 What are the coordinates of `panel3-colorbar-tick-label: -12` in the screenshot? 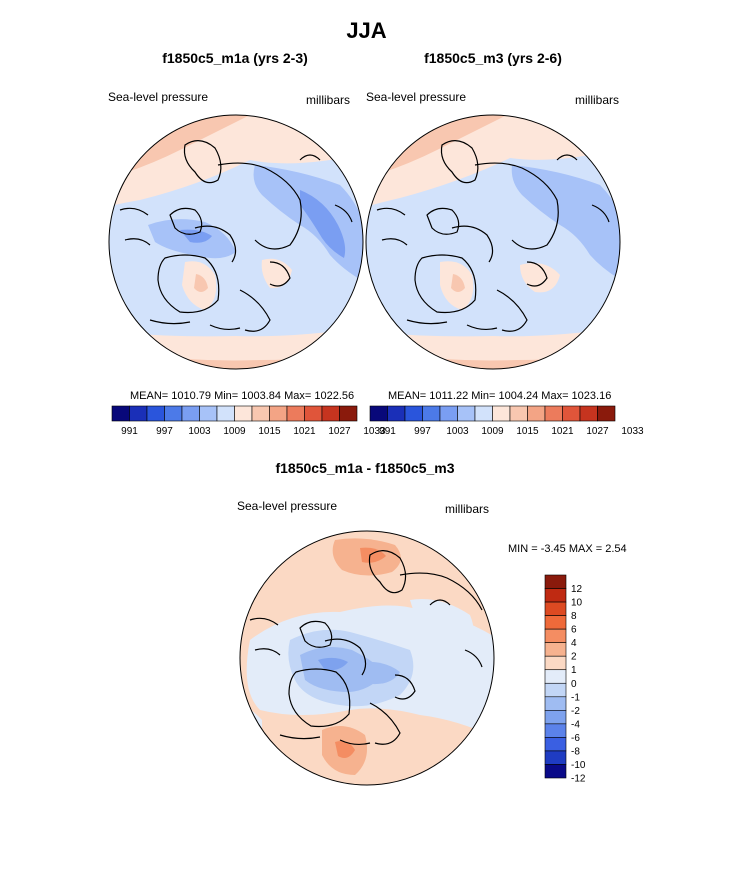 It's located at (578, 779).